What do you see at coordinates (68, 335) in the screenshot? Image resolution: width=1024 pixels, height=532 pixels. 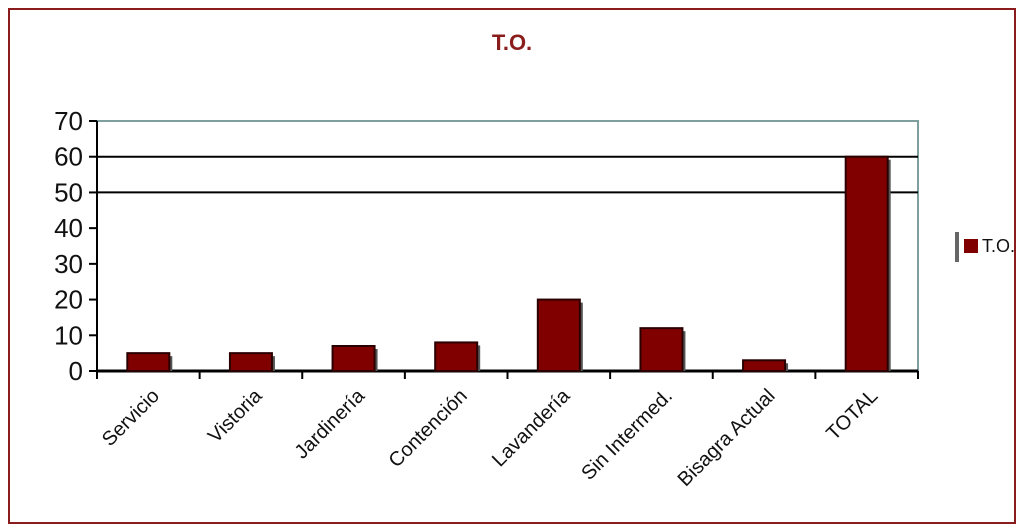 I see `y-tick-label: 10` at bounding box center [68, 335].